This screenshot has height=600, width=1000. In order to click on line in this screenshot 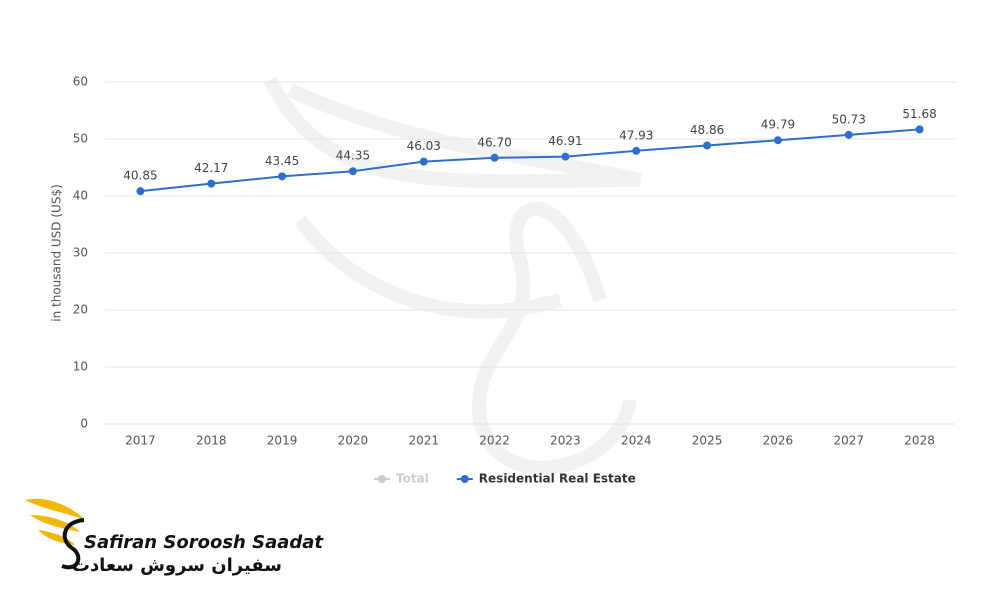, I will do `click(530, 160)`.